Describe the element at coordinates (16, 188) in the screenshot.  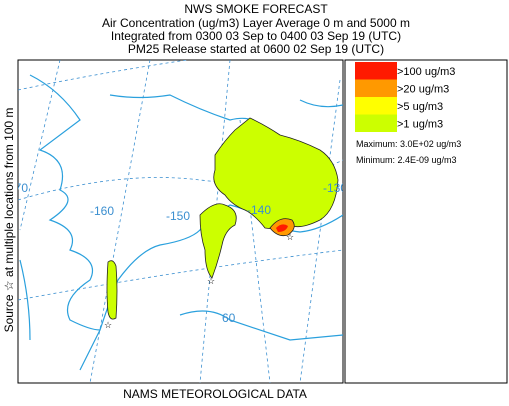
I see `graticule-label: -170` at that location.